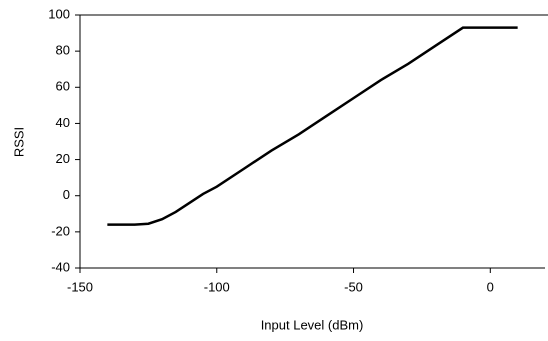 The image size is (548, 341). Describe the element at coordinates (353, 286) in the screenshot. I see `x-tick-label: -50` at that location.